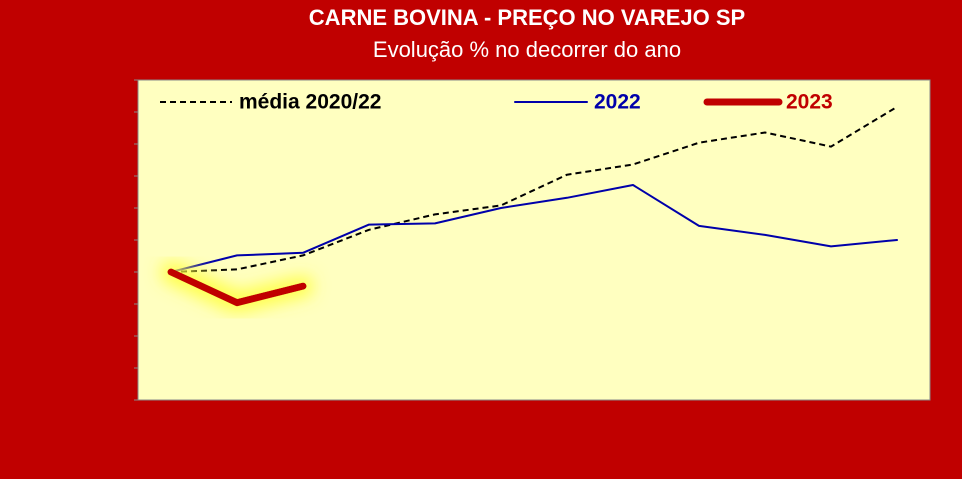 Image resolution: width=962 pixels, height=479 pixels. I want to click on x-tick-label: DEZ, so click(897, 437).